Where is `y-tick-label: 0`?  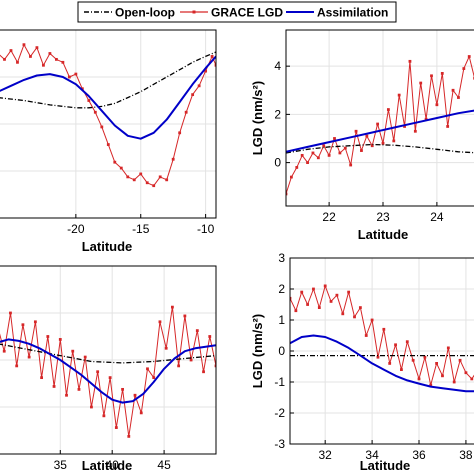 y-tick-label: 0 is located at coordinates (277, 163).